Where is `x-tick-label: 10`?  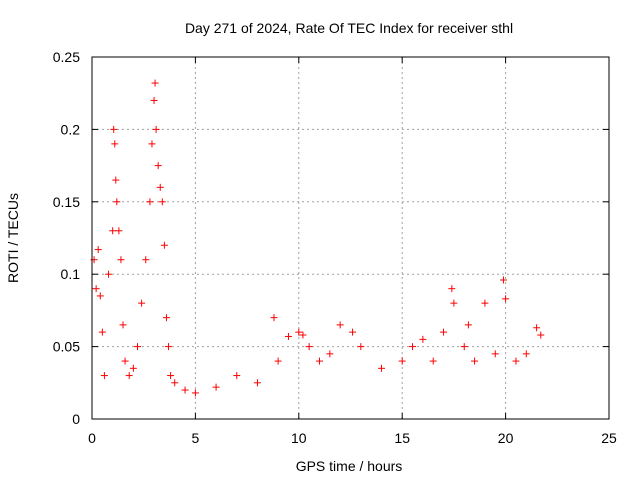
x-tick-label: 10 is located at coordinates (299, 438).